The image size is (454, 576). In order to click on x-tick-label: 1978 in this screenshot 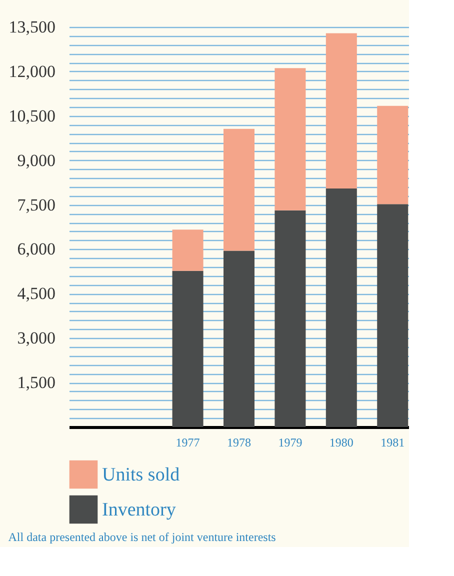, I will do `click(239, 443)`.